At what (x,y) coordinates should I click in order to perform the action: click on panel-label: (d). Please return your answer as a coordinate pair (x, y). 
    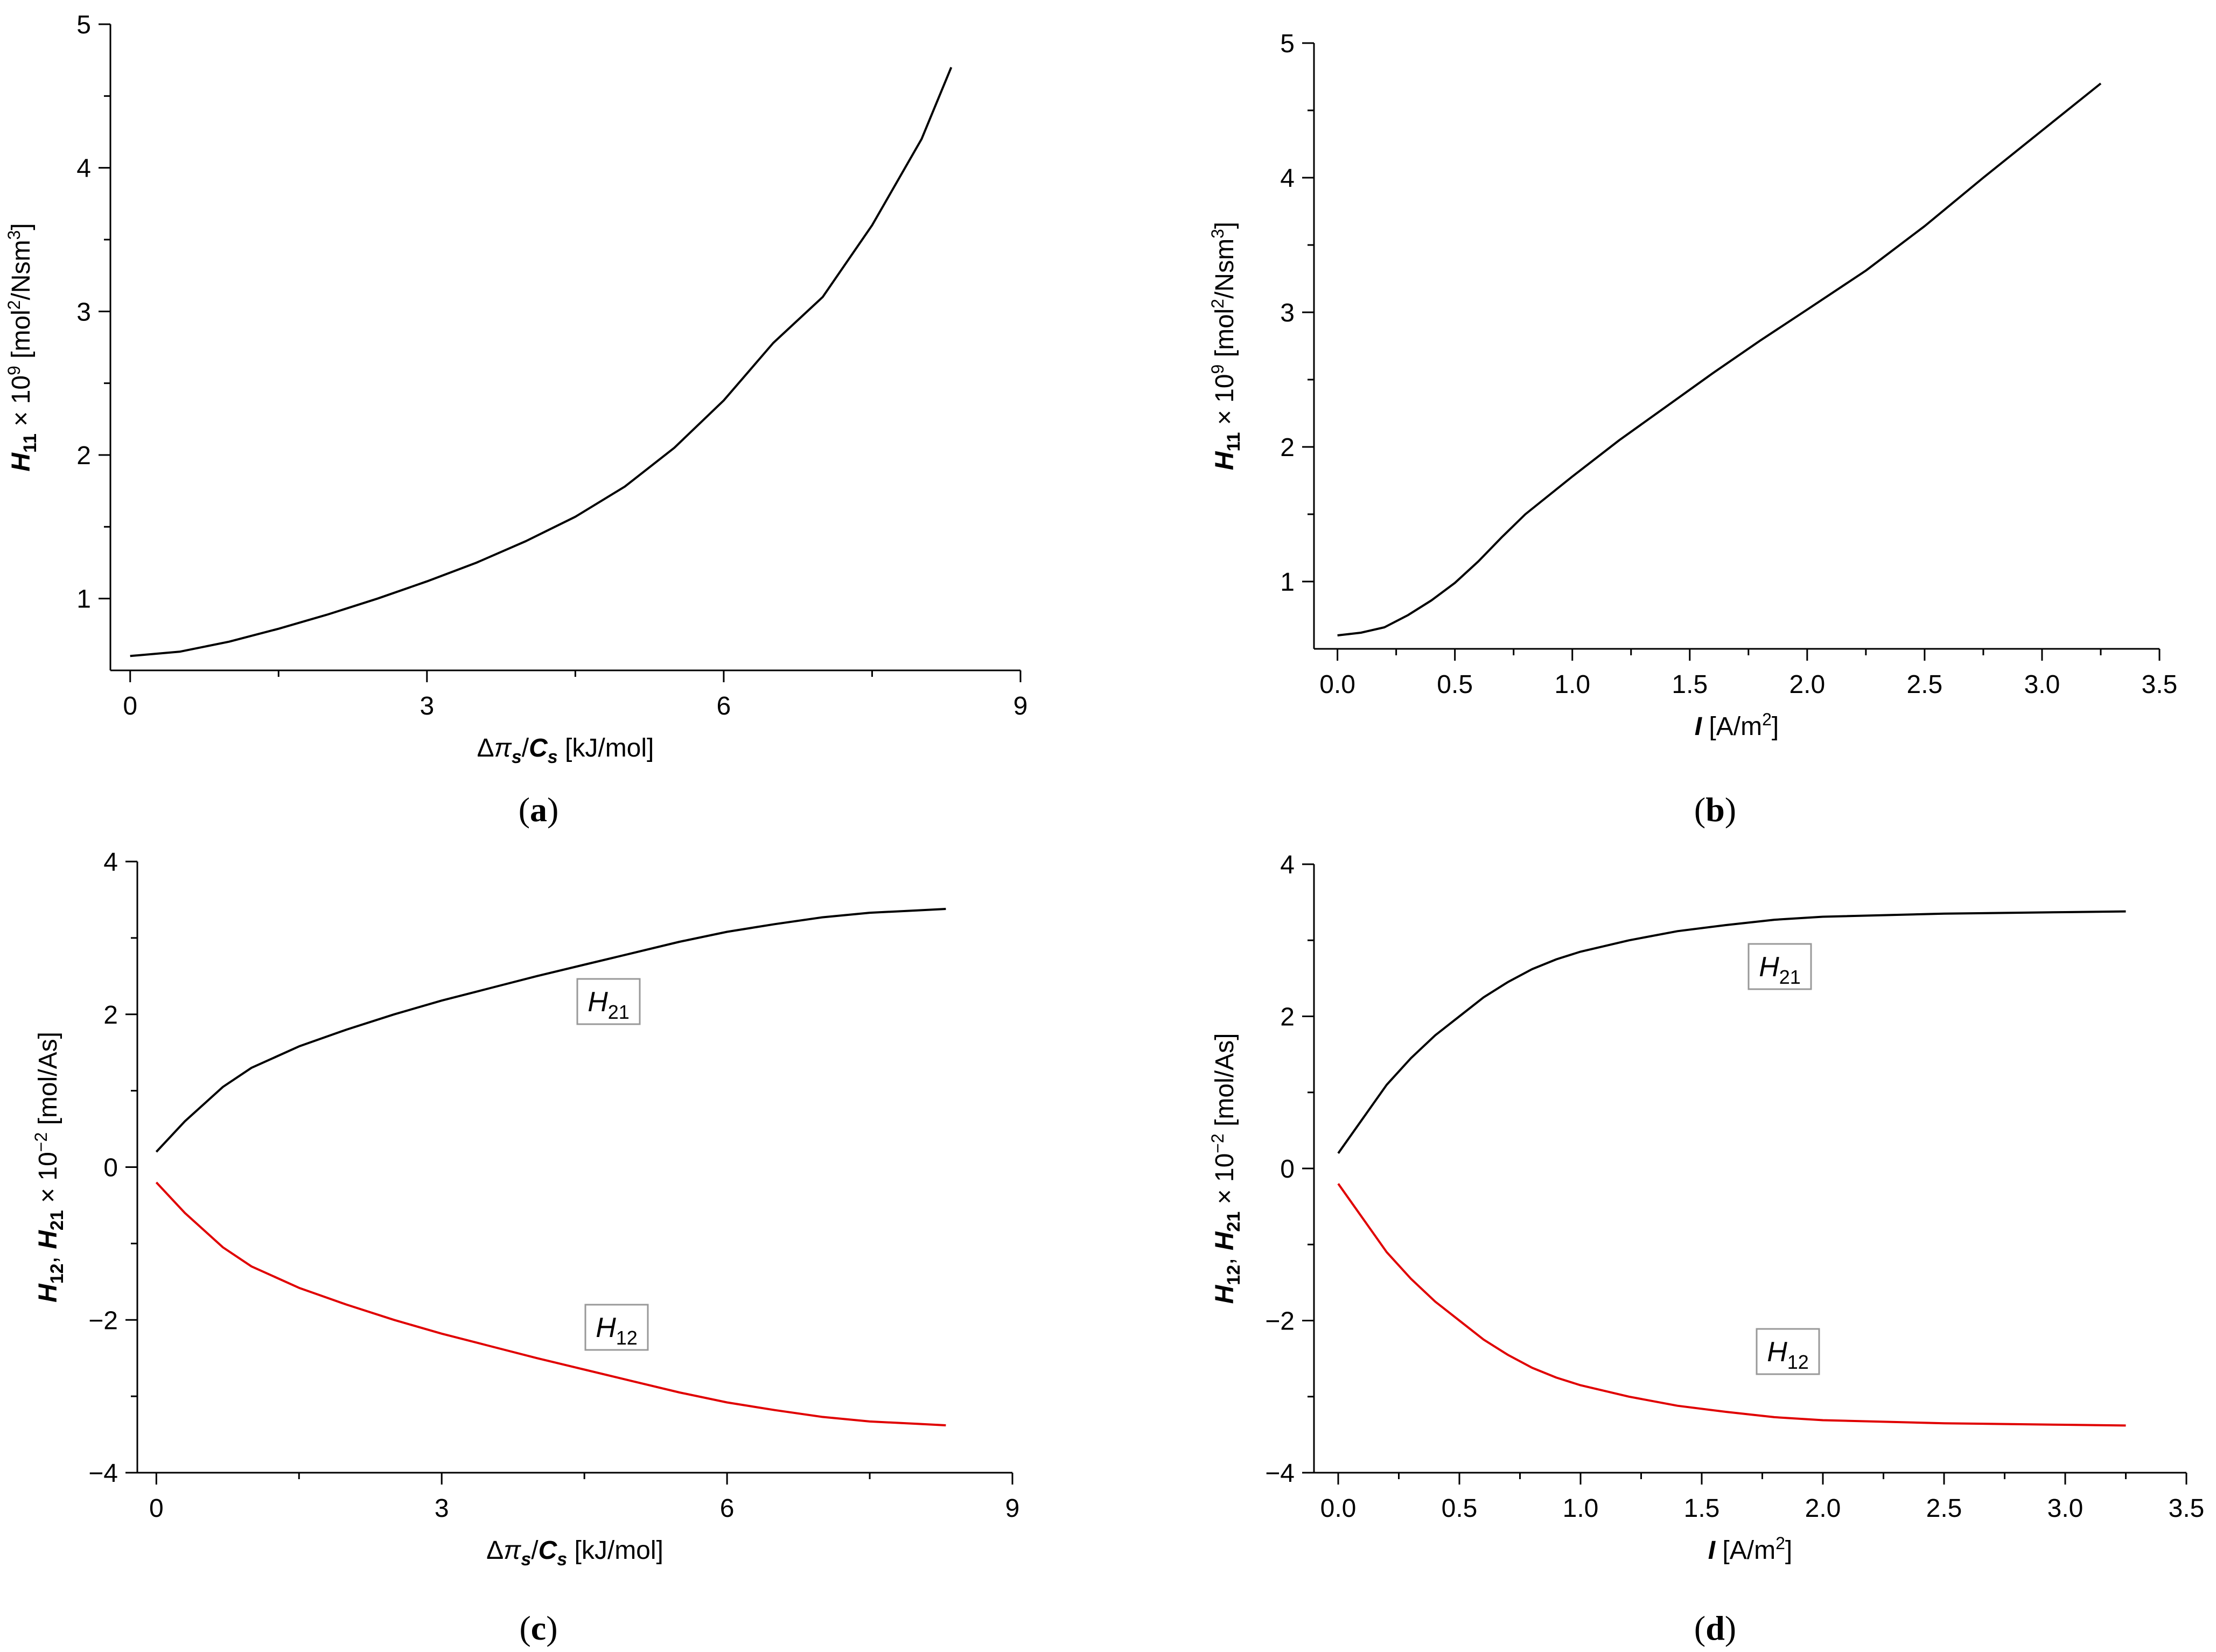
    Looking at the image, I should click on (1715, 1628).